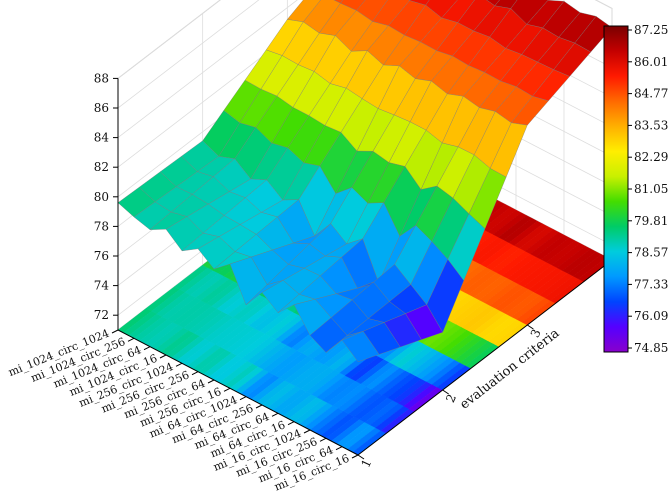 This screenshot has height=491, width=671. I want to click on colorbar-tick-label: 87.25, so click(651, 30).